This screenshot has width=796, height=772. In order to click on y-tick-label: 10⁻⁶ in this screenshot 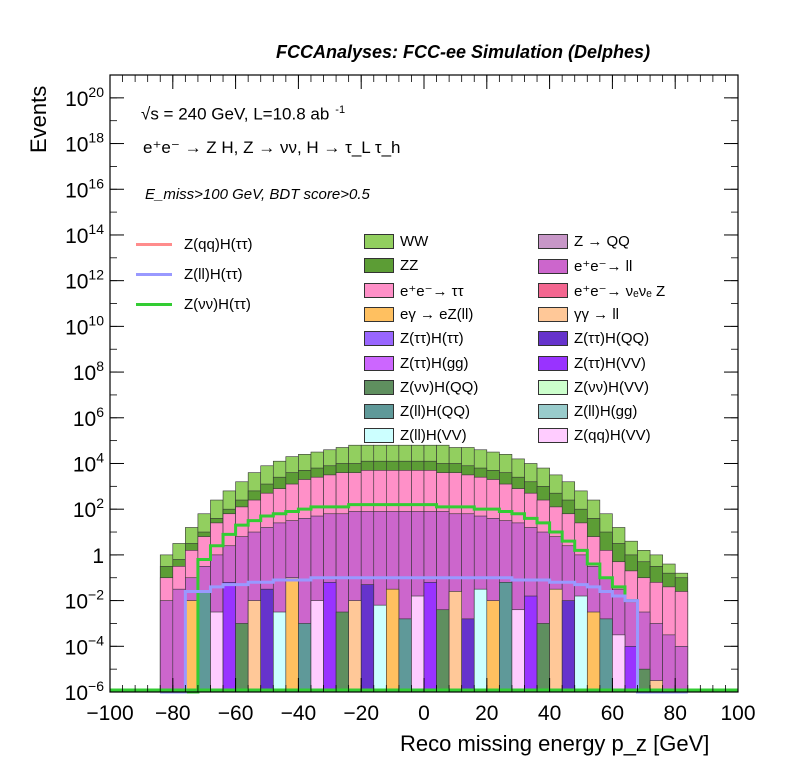, I will do `click(85, 691)`.